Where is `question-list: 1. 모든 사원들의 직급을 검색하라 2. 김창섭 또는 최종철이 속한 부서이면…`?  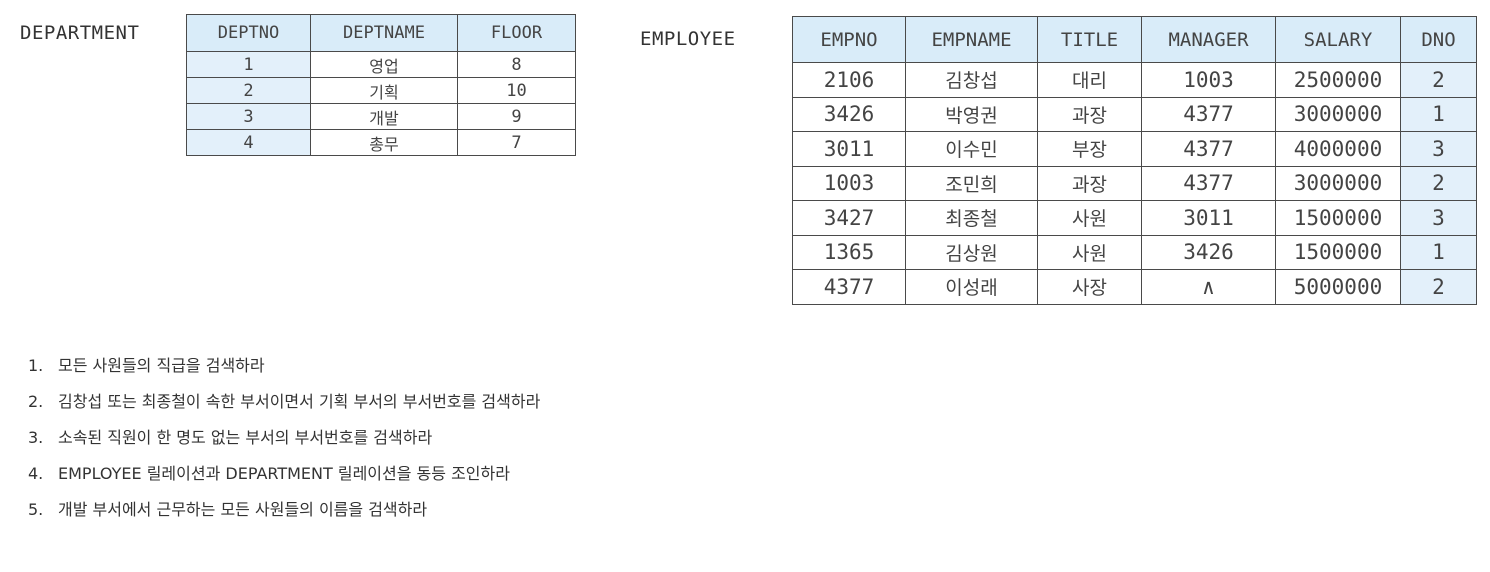 question-list: 1. 모든 사원들의 직급을 검색하라 2. 김창섭 또는 최종철이 속한 부서이면… is located at coordinates (284, 446).